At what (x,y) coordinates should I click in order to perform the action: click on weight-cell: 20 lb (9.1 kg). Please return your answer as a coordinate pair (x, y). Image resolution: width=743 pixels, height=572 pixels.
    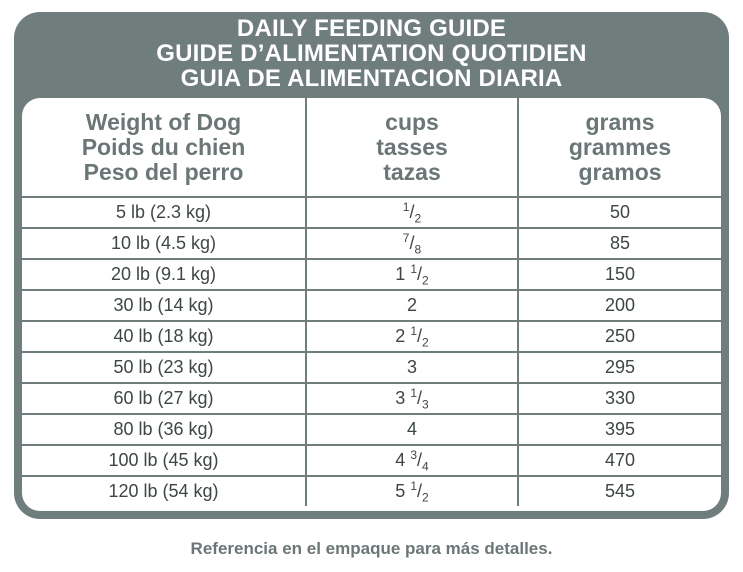
    Looking at the image, I should click on (164, 275).